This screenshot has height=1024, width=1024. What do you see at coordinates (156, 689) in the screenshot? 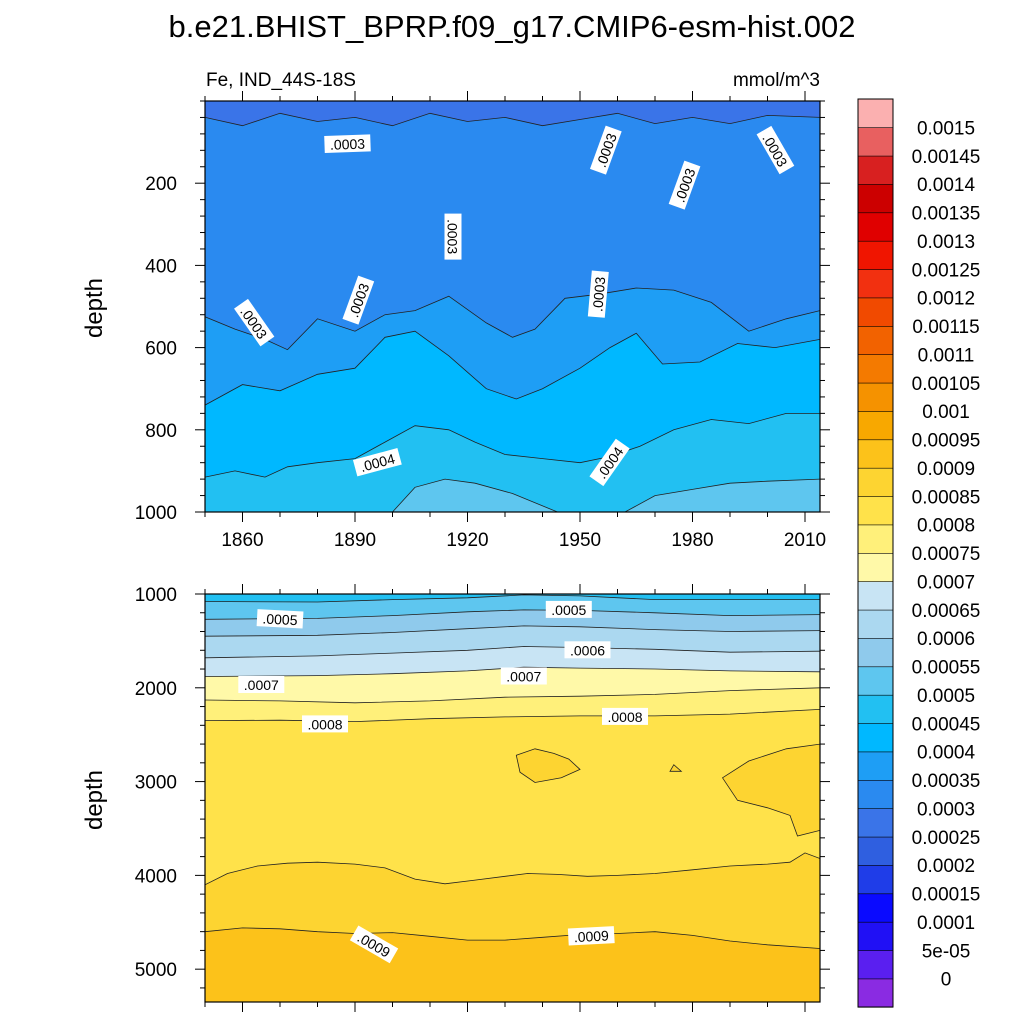
I see `lower-y-tick-label: 2000` at bounding box center [156, 689].